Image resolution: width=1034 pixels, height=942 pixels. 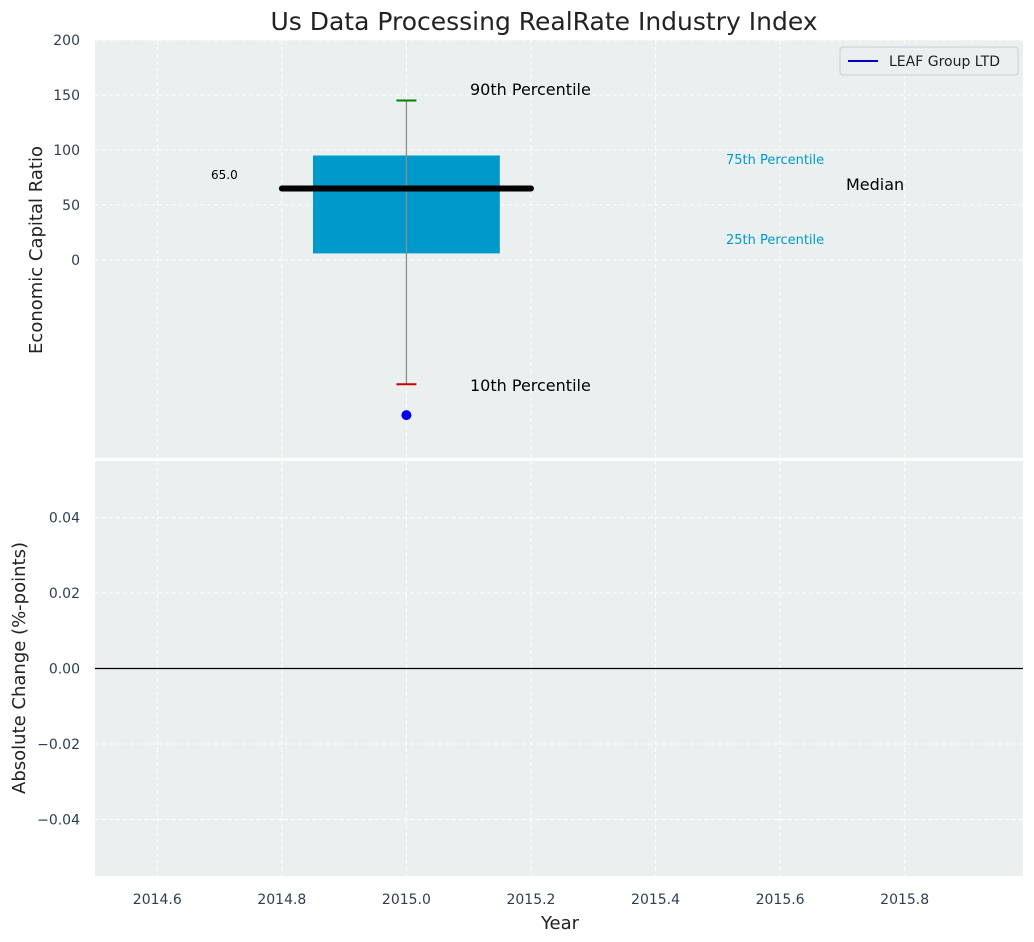 What do you see at coordinates (36, 250) in the screenshot?
I see `top-y-axis-label: Economic Capital Ratio` at bounding box center [36, 250].